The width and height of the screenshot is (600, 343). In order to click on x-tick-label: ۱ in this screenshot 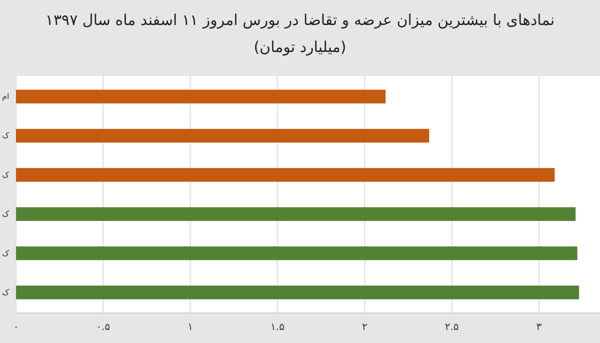, I will do `click(191, 327)`.